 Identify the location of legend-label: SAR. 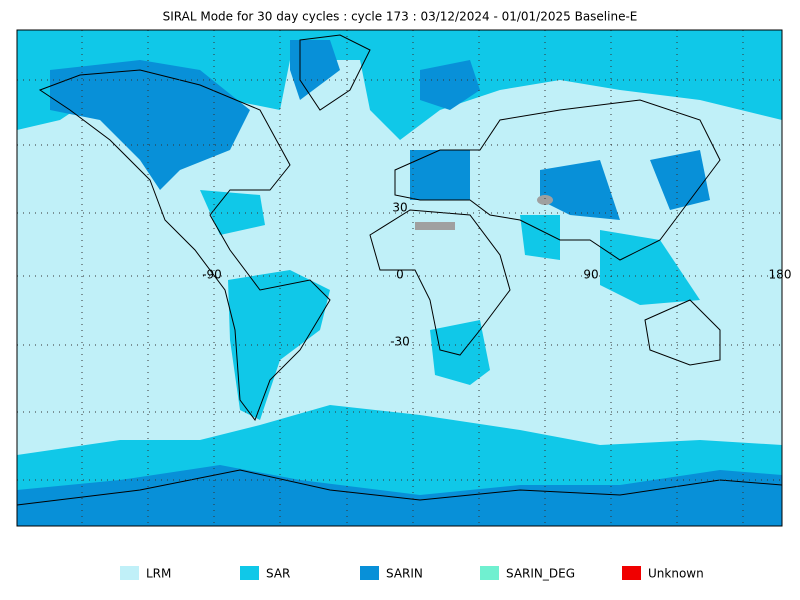
(278, 574).